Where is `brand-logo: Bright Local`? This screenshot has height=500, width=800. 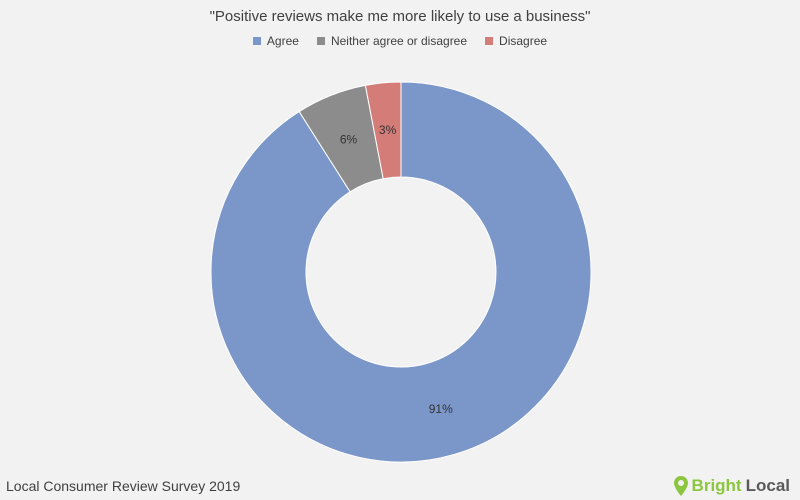
brand-logo: Bright Local is located at coordinates (731, 486).